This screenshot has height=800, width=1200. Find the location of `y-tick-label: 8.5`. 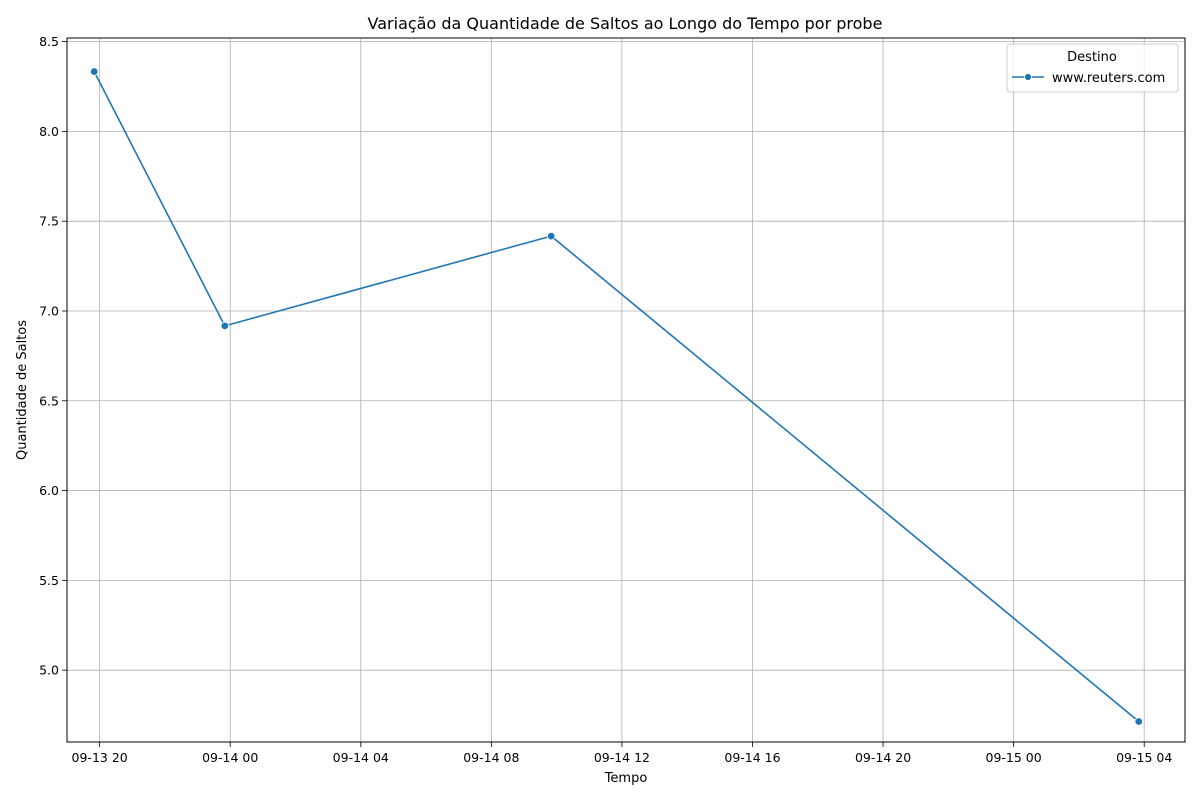

y-tick-label: 8.5 is located at coordinates (49, 41).